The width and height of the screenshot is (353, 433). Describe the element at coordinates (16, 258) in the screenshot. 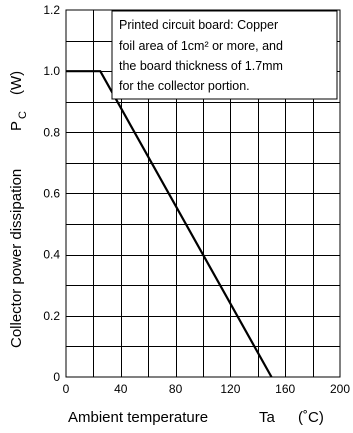

I see `y-axis-label: Collector power dissipation` at that location.